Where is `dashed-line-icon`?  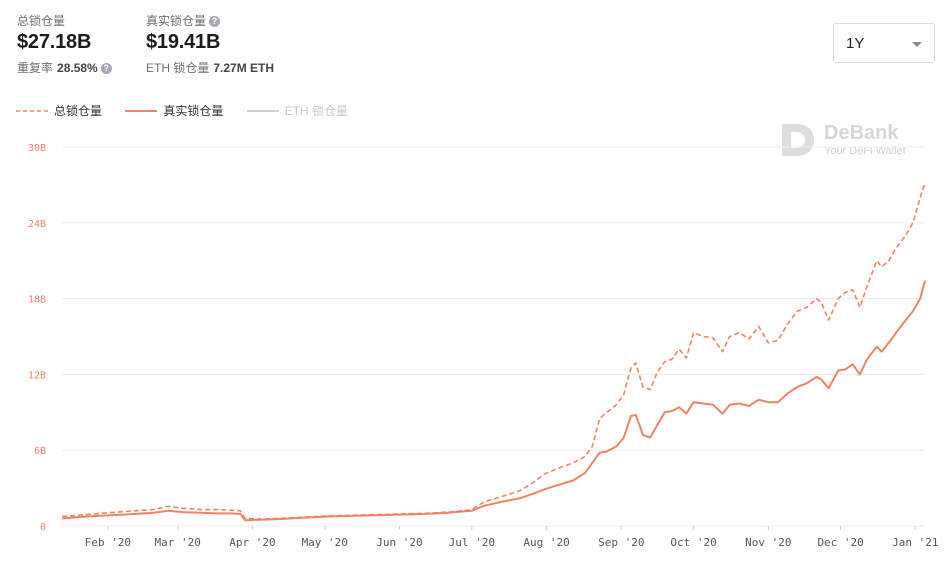 dashed-line-icon is located at coordinates (32, 110).